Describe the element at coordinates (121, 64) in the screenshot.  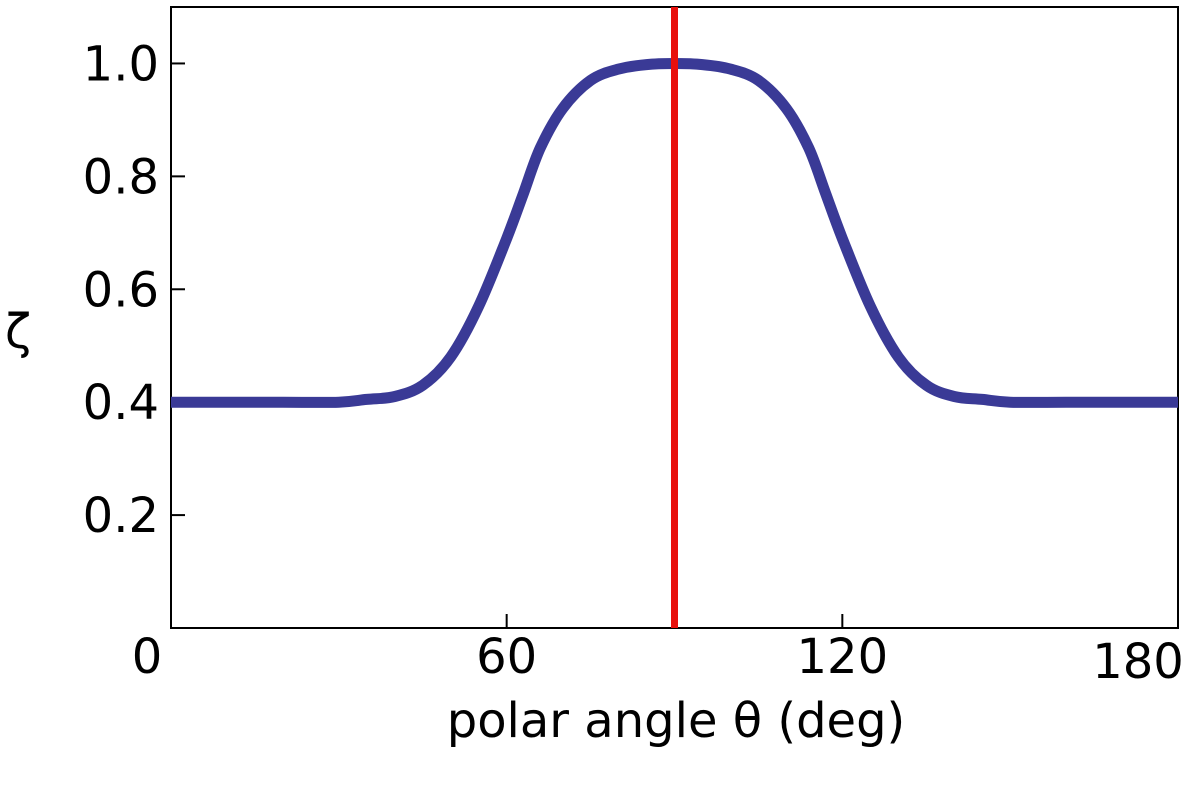
I see `y-tick-label: 1.0` at that location.